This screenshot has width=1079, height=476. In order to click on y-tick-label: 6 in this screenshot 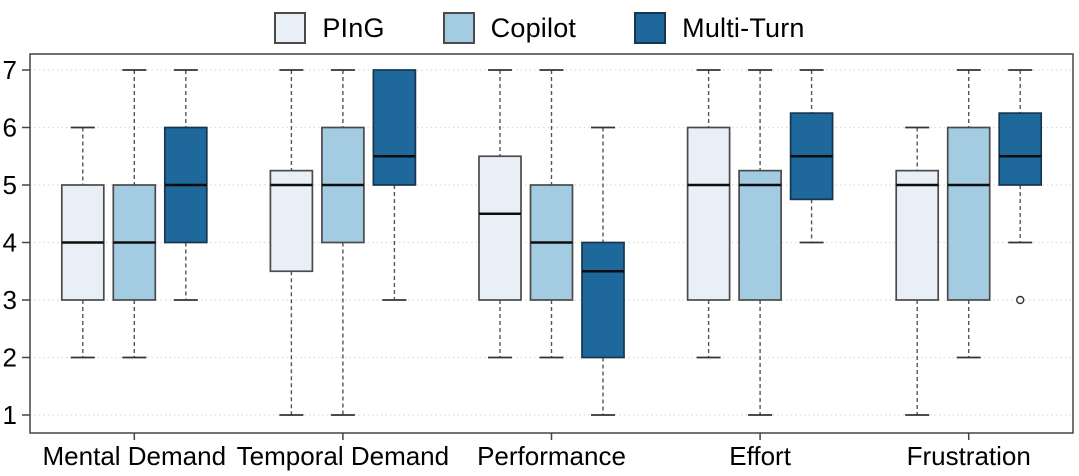, I will do `click(10, 128)`.